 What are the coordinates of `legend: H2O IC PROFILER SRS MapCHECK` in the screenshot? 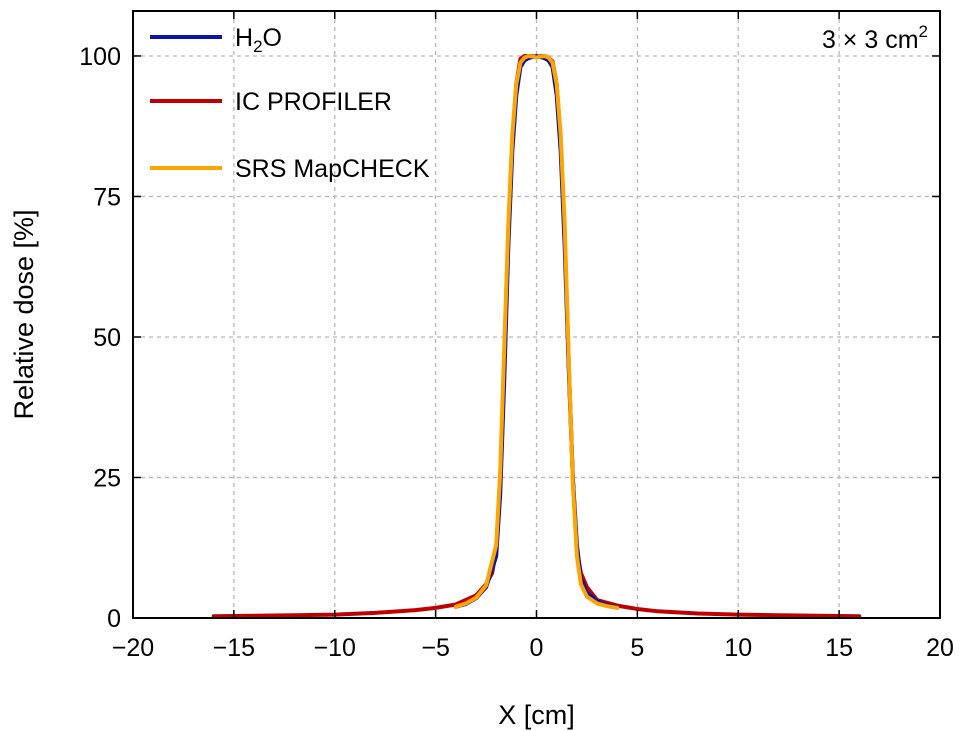 It's located at (290, 103).